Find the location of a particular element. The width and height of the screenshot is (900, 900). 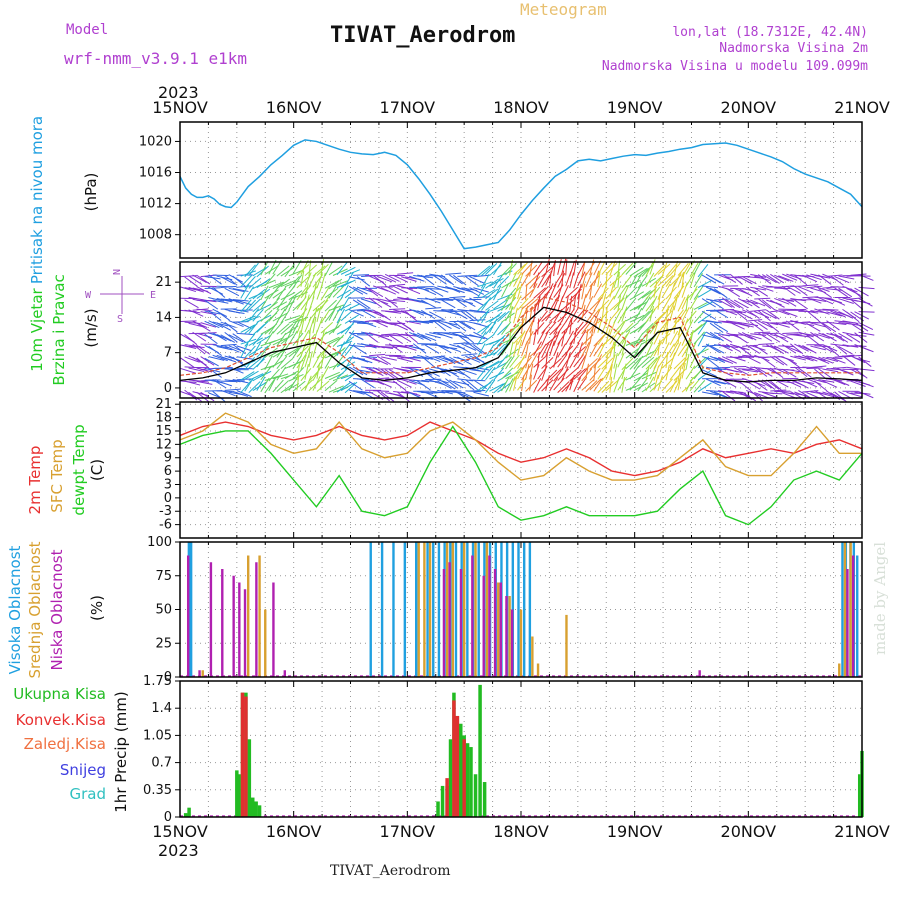

bar-niska-oblacnost is located at coordinates (489, 616).